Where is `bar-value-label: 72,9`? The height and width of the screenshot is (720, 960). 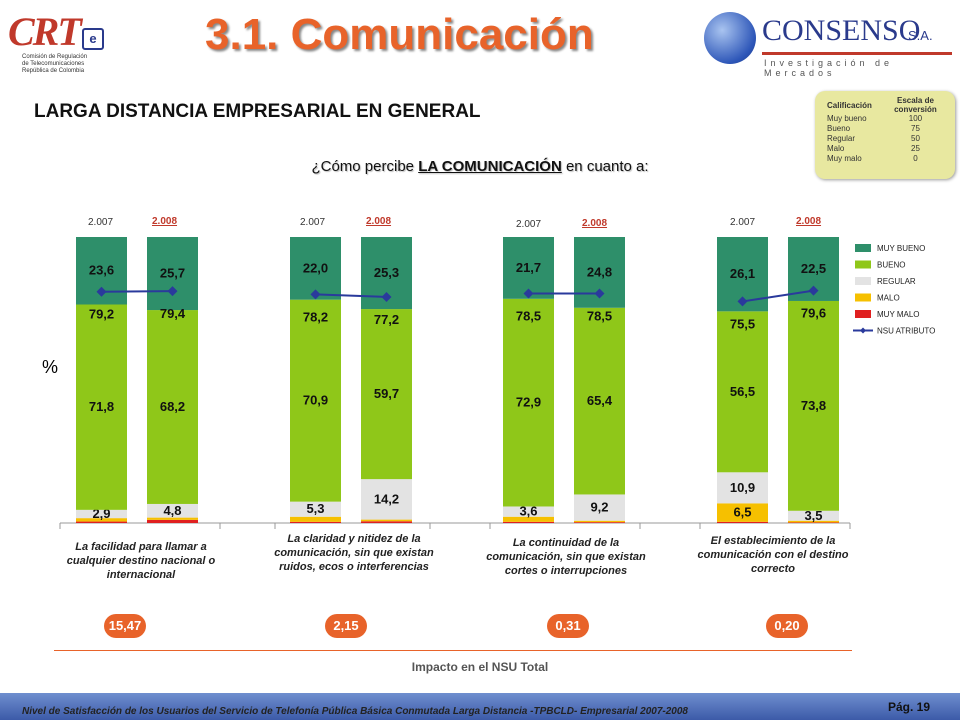 bar-value-label: 72,9 is located at coordinates (528, 402).